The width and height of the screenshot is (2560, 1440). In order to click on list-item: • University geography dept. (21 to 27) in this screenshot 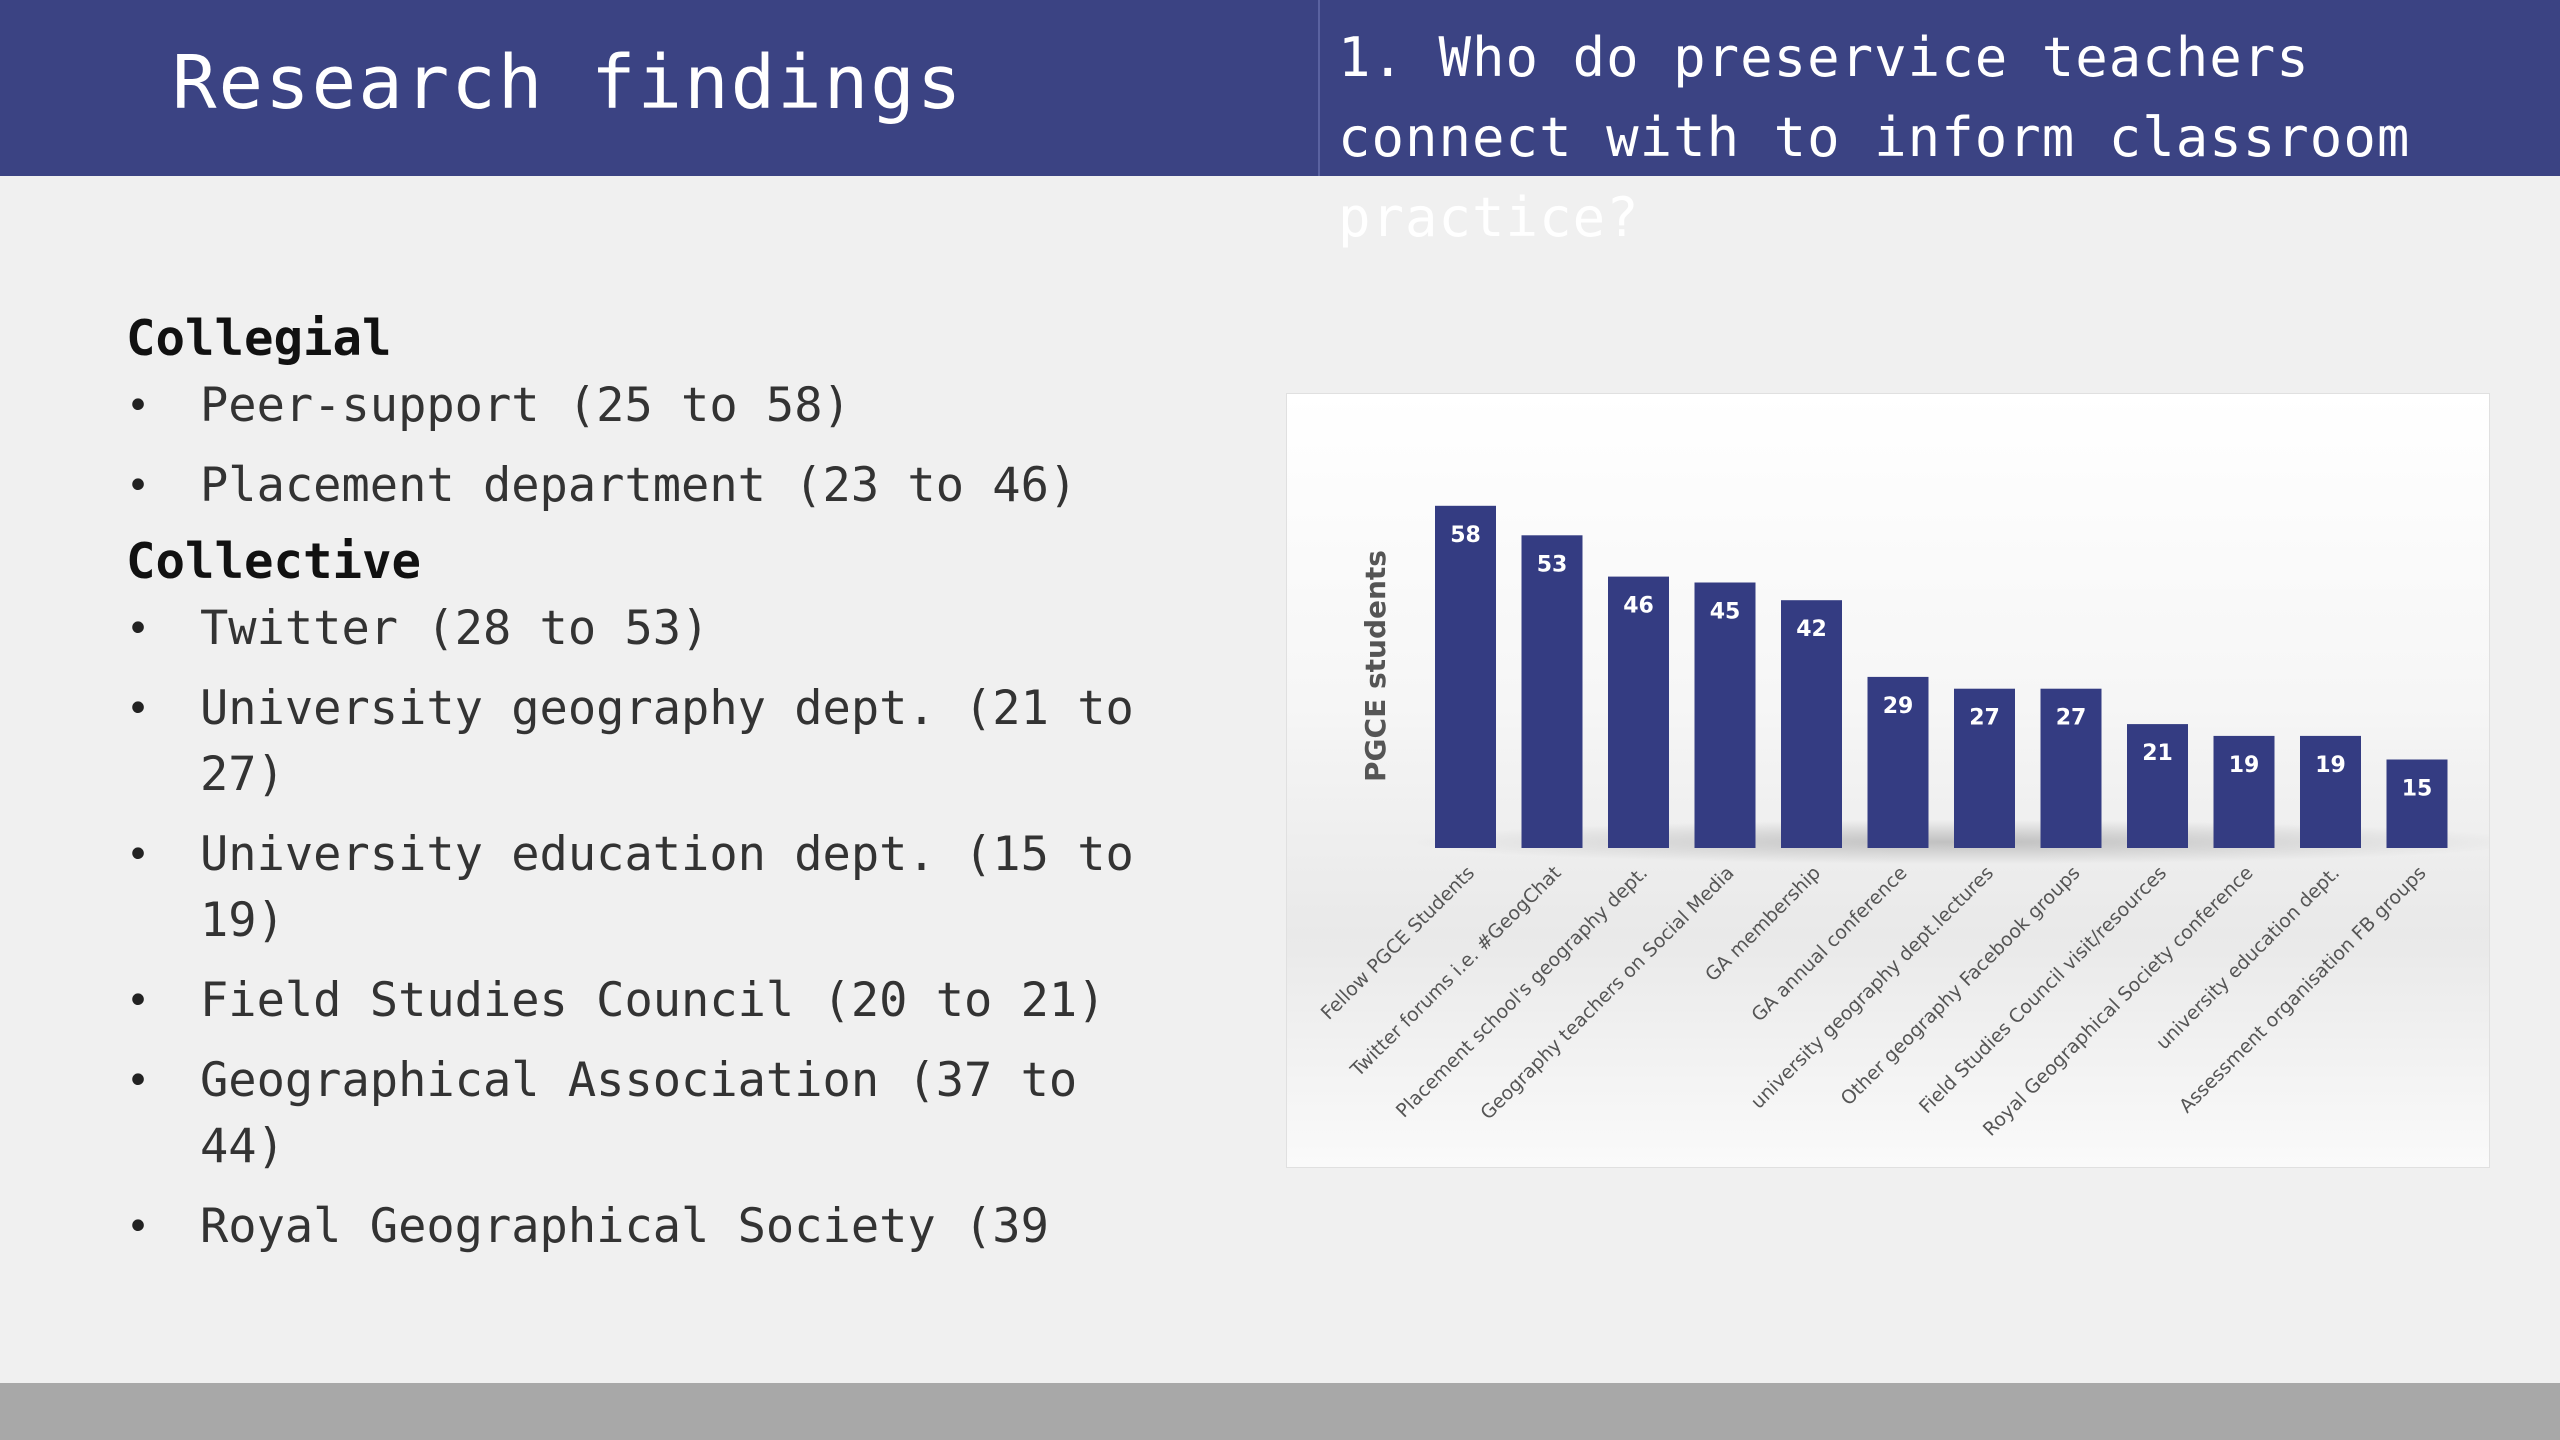, I will do `click(631, 742)`.